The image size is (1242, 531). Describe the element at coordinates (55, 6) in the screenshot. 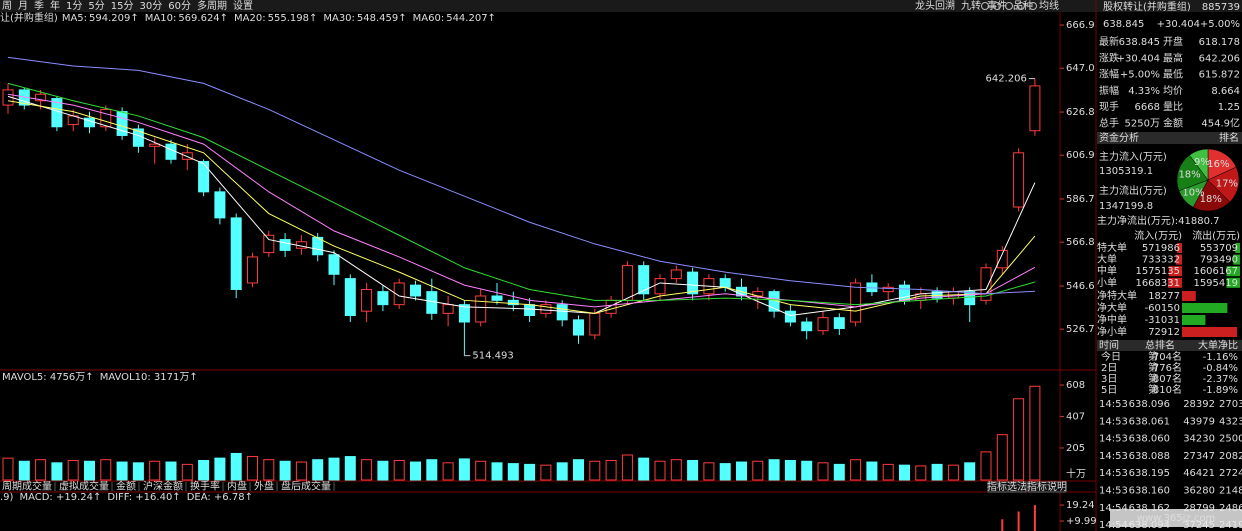

I see `period-button: 年` at that location.